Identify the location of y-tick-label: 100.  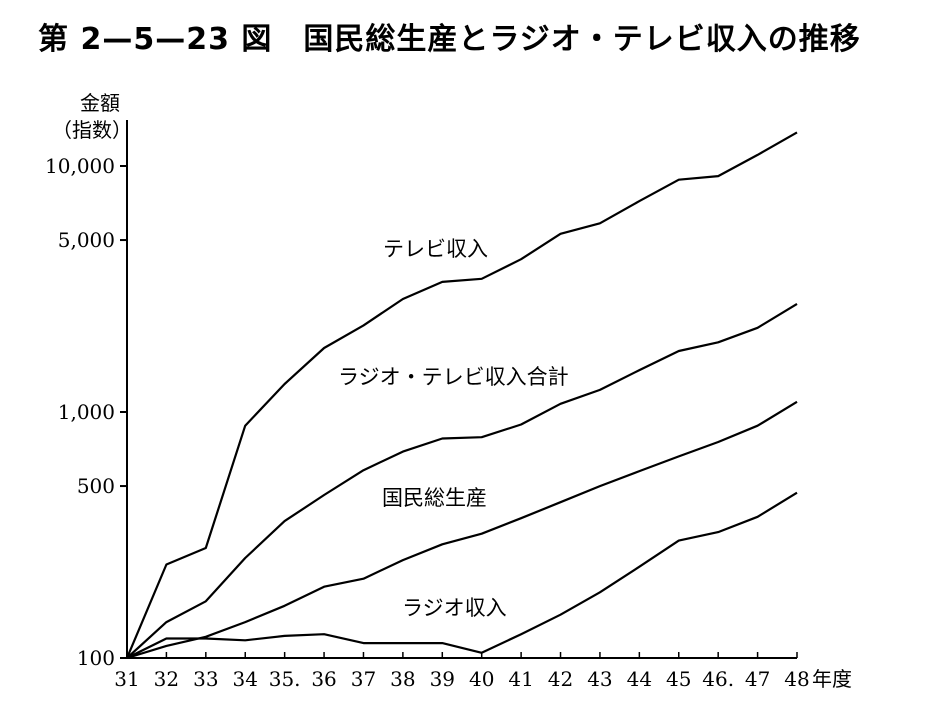
(96, 658).